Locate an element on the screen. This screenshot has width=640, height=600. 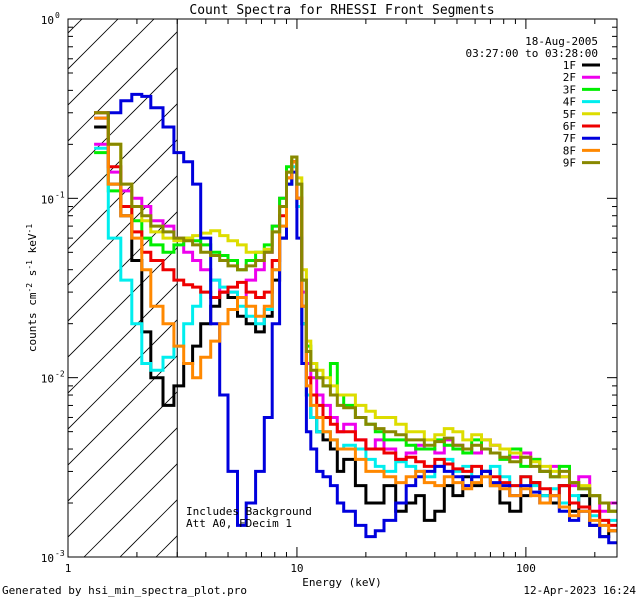
legend-label-6F: 6F is located at coordinates (569, 126).